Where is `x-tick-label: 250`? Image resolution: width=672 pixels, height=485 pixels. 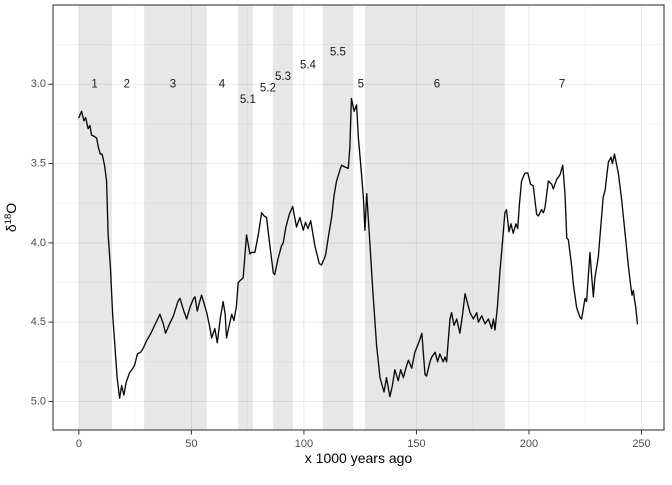 x-tick-label: 250 is located at coordinates (641, 444).